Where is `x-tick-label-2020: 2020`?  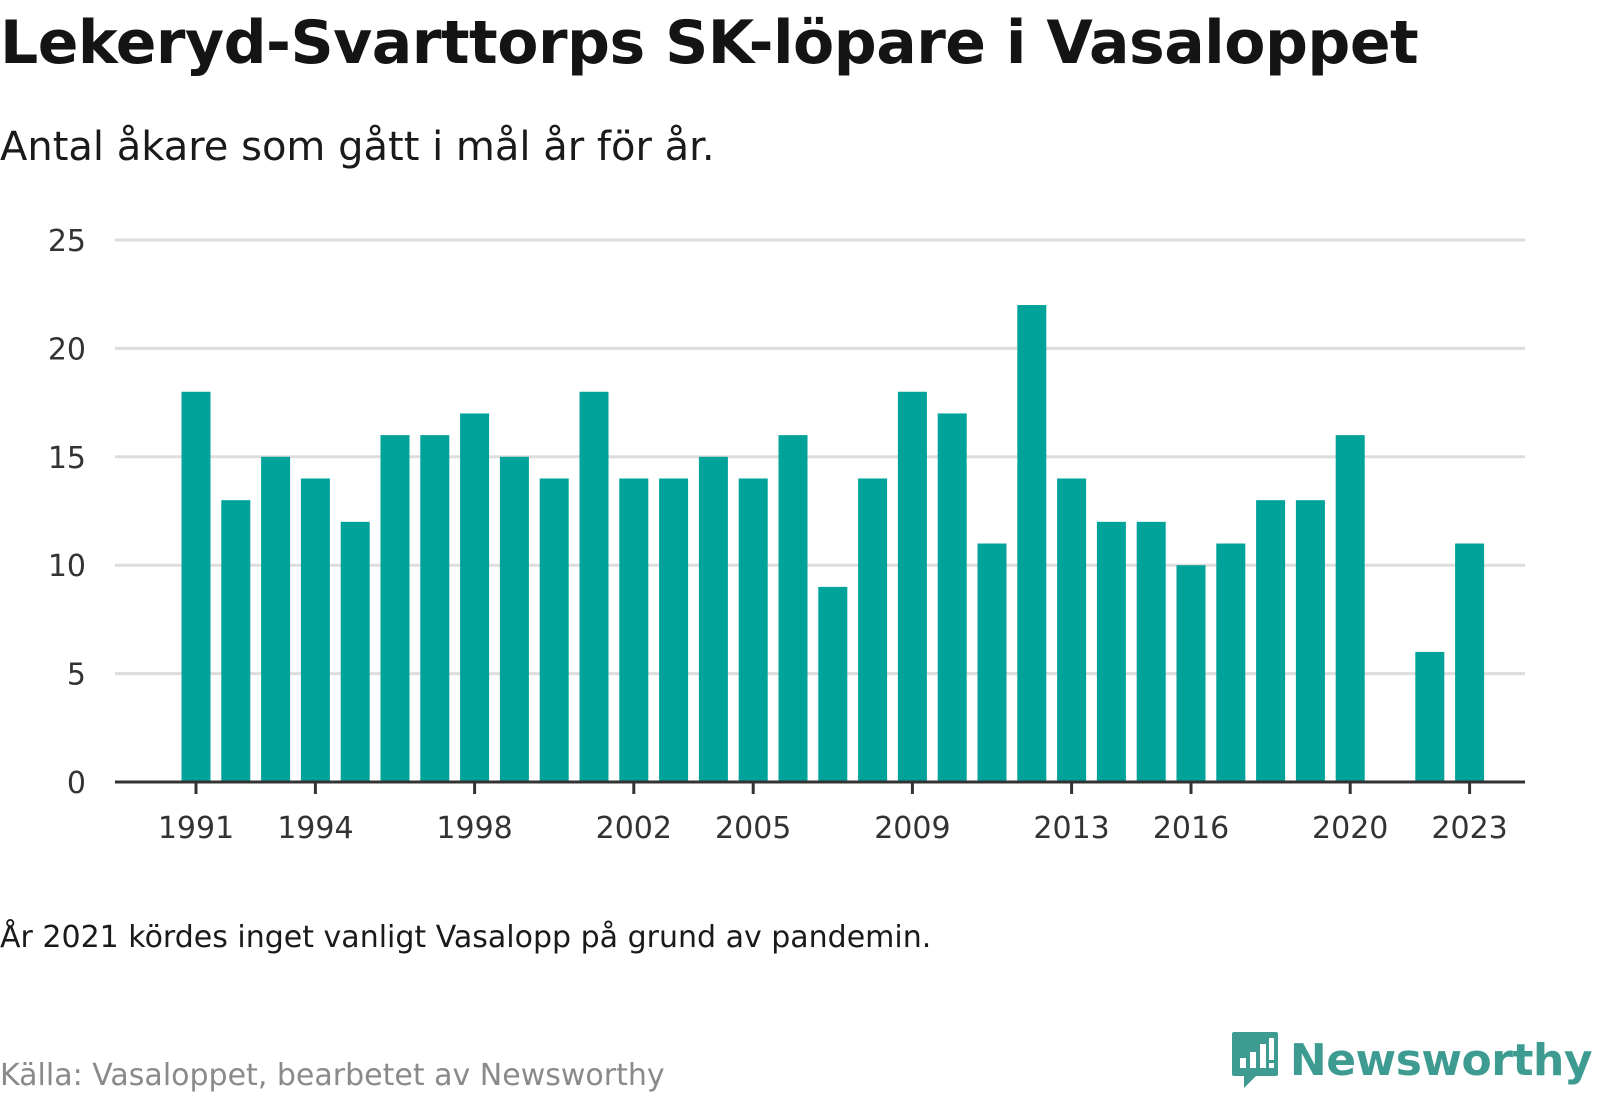 x-tick-label-2020: 2020 is located at coordinates (1350, 828).